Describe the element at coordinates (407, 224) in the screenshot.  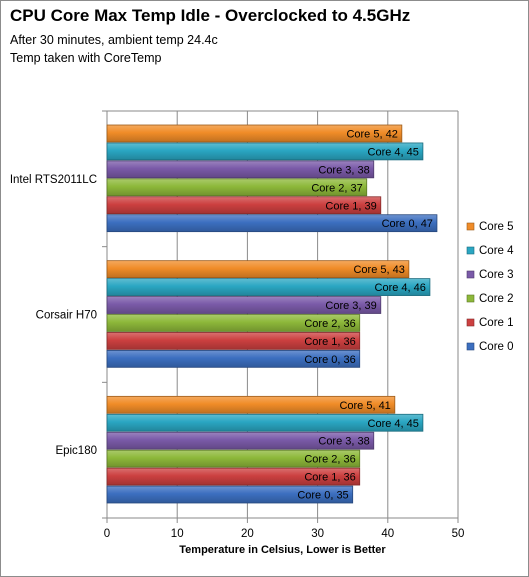
I see `data-label: Core 0, 47` at that location.